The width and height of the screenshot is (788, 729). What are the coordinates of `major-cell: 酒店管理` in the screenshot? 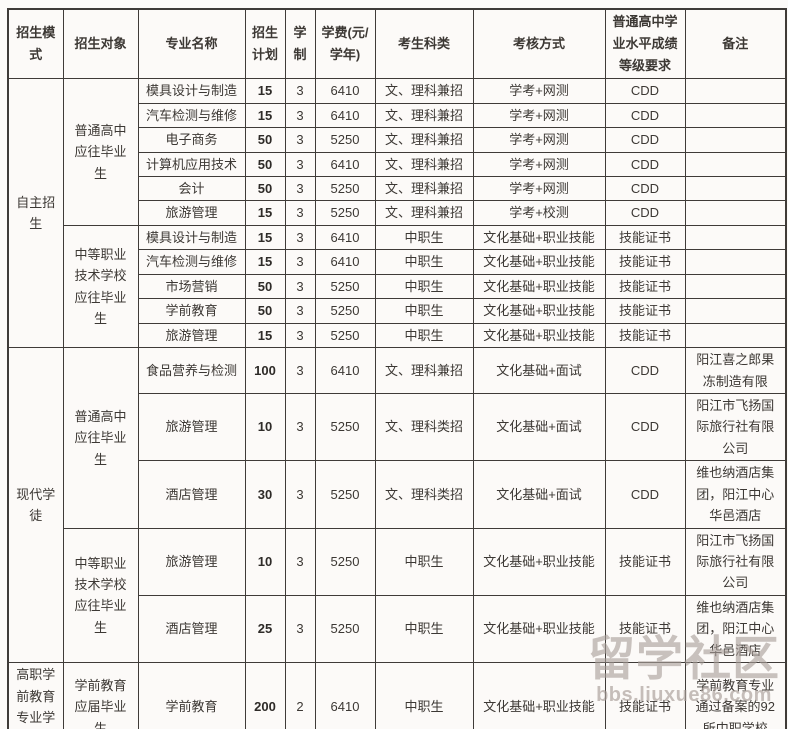 It's located at (191, 494).